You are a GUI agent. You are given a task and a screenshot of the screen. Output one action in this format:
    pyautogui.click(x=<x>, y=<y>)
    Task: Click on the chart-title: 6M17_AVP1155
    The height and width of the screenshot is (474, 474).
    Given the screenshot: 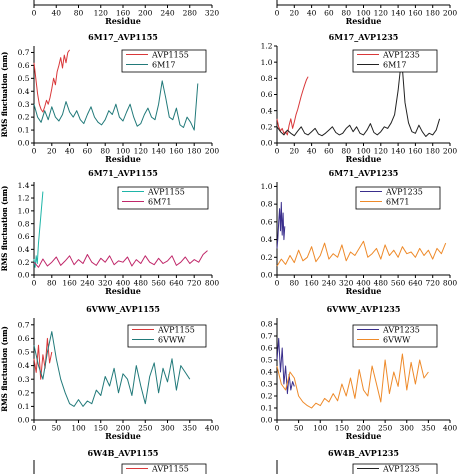 What is the action you would take?
    pyautogui.click(x=123, y=37)
    